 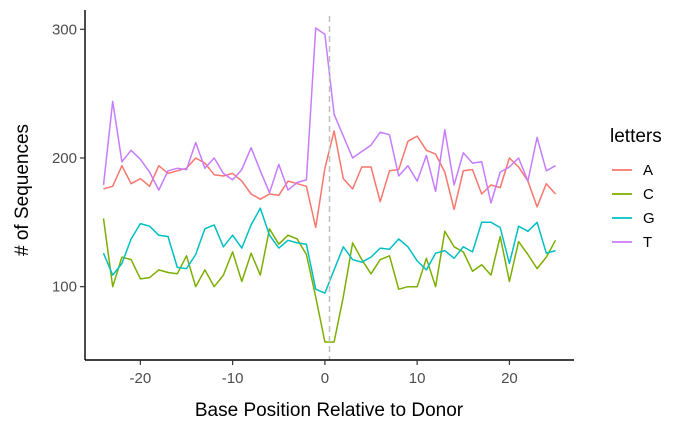 What do you see at coordinates (325, 378) in the screenshot?
I see `x-tick-label: 0` at bounding box center [325, 378].